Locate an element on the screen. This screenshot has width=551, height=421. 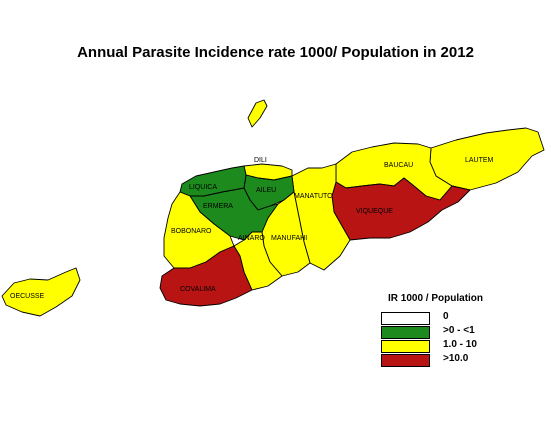
label-manatuto: MANATUTO is located at coordinates (313, 196).